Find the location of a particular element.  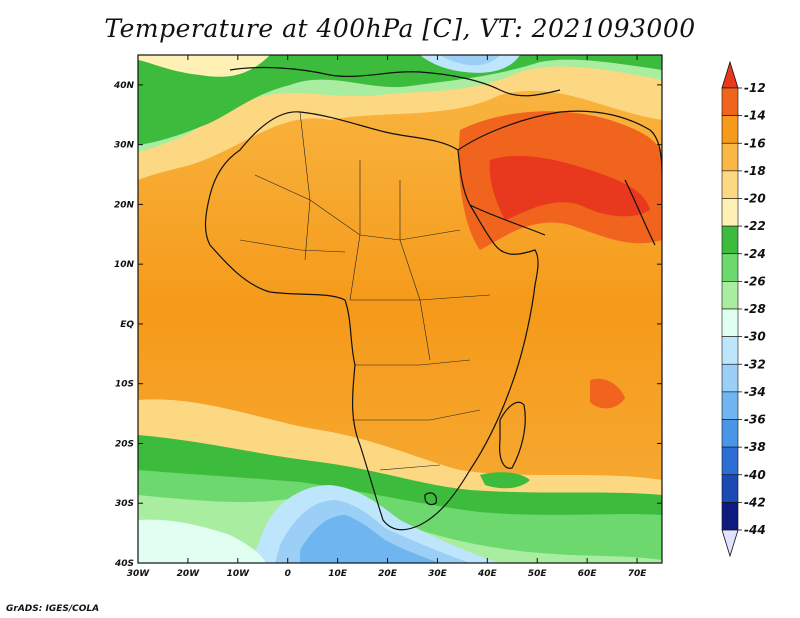

colorbar-label: -32 is located at coordinates (755, 364).